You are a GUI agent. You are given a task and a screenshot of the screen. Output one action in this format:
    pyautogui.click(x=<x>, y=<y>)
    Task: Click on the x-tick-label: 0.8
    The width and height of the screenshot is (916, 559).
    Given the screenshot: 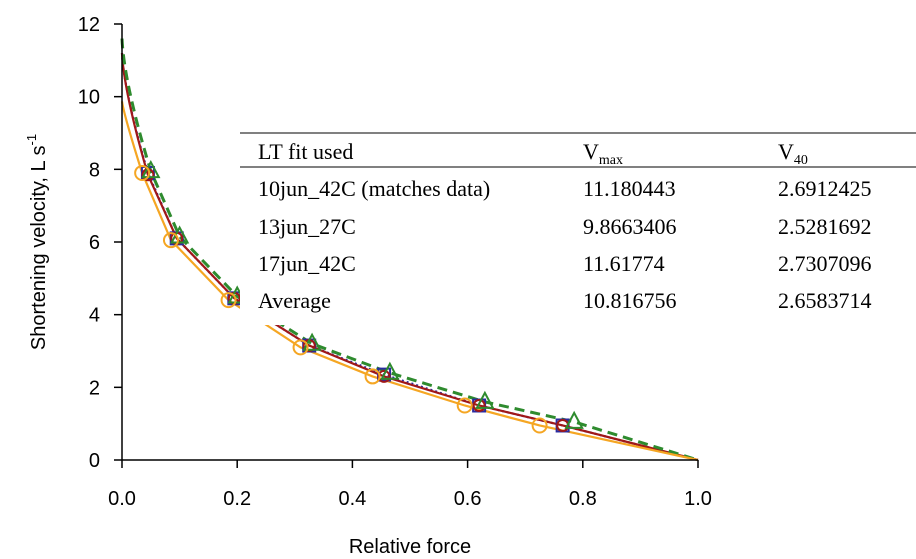 What is the action you would take?
    pyautogui.click(x=583, y=499)
    